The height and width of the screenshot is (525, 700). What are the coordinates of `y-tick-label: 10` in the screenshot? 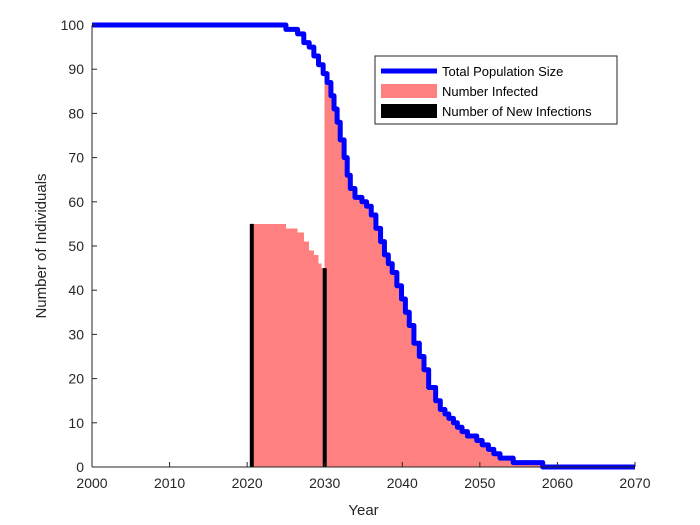 It's located at (76, 423).